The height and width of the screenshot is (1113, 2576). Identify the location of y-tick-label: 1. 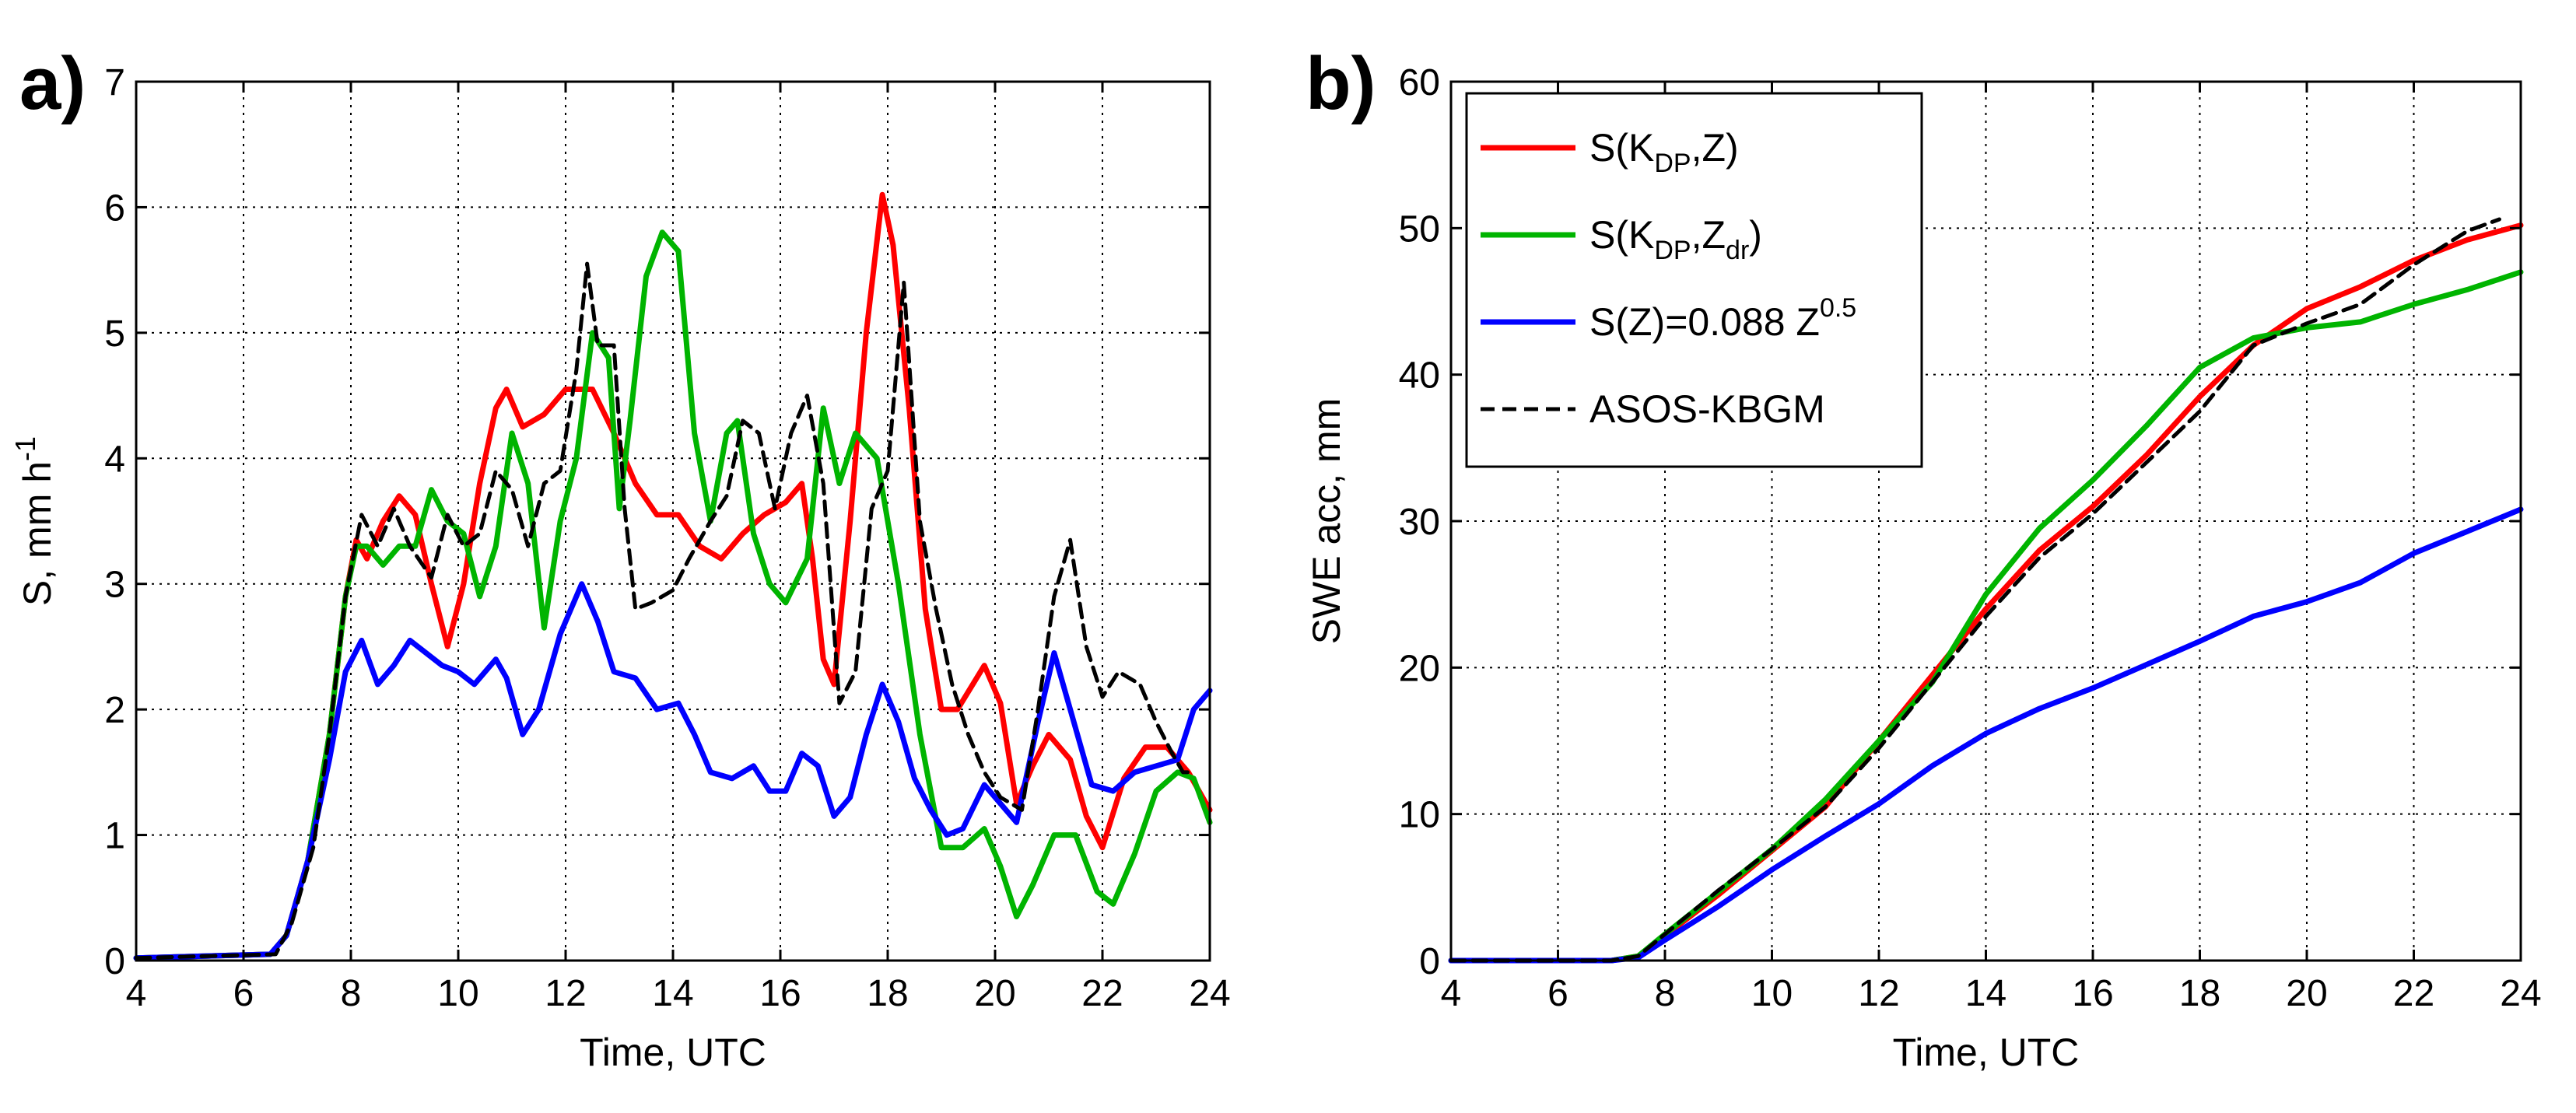
(115, 836).